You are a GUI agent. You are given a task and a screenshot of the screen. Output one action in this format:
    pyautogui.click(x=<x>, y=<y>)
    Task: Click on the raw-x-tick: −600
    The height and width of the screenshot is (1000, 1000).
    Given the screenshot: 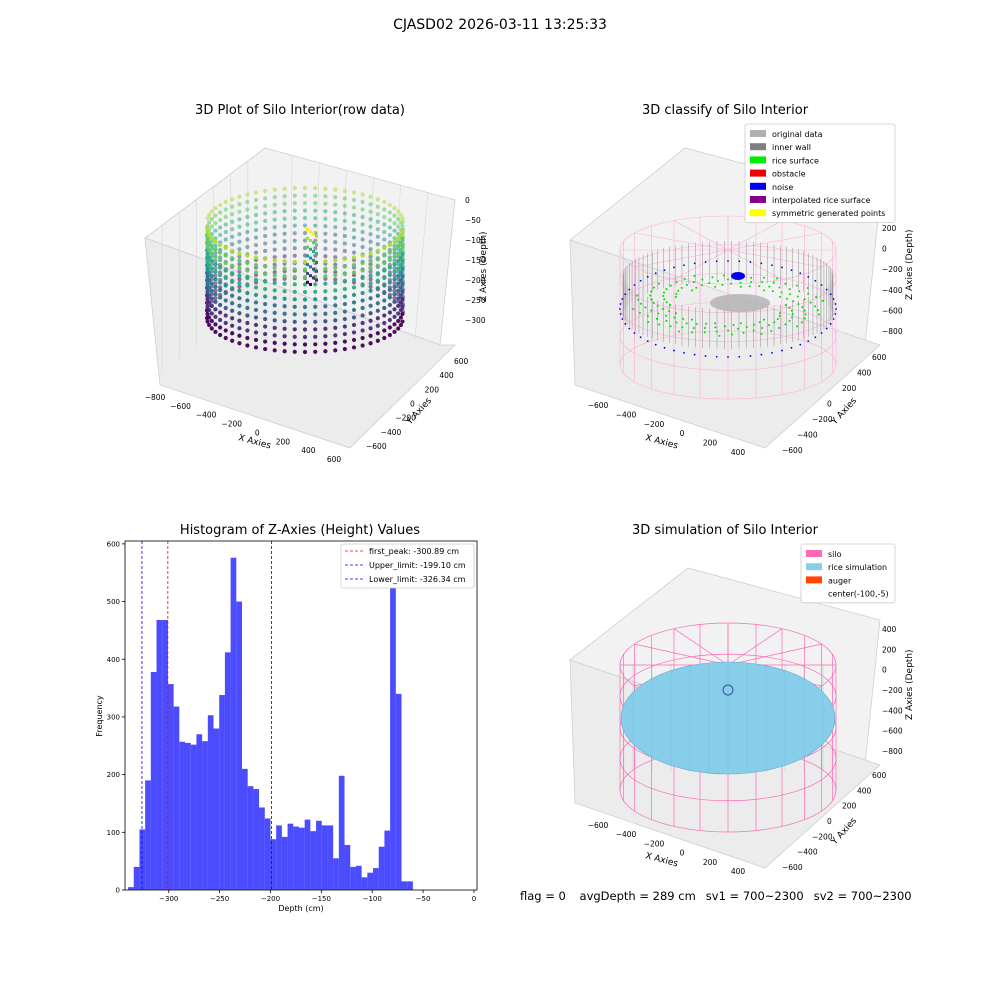 What is the action you would take?
    pyautogui.click(x=180, y=406)
    